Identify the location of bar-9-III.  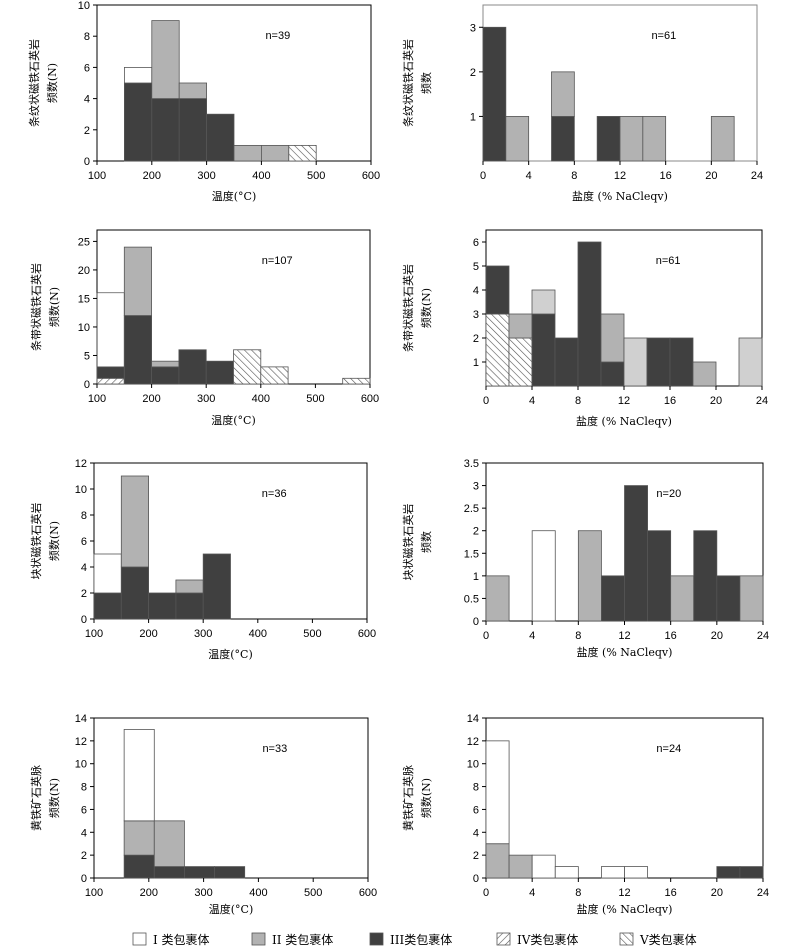
(681, 362).